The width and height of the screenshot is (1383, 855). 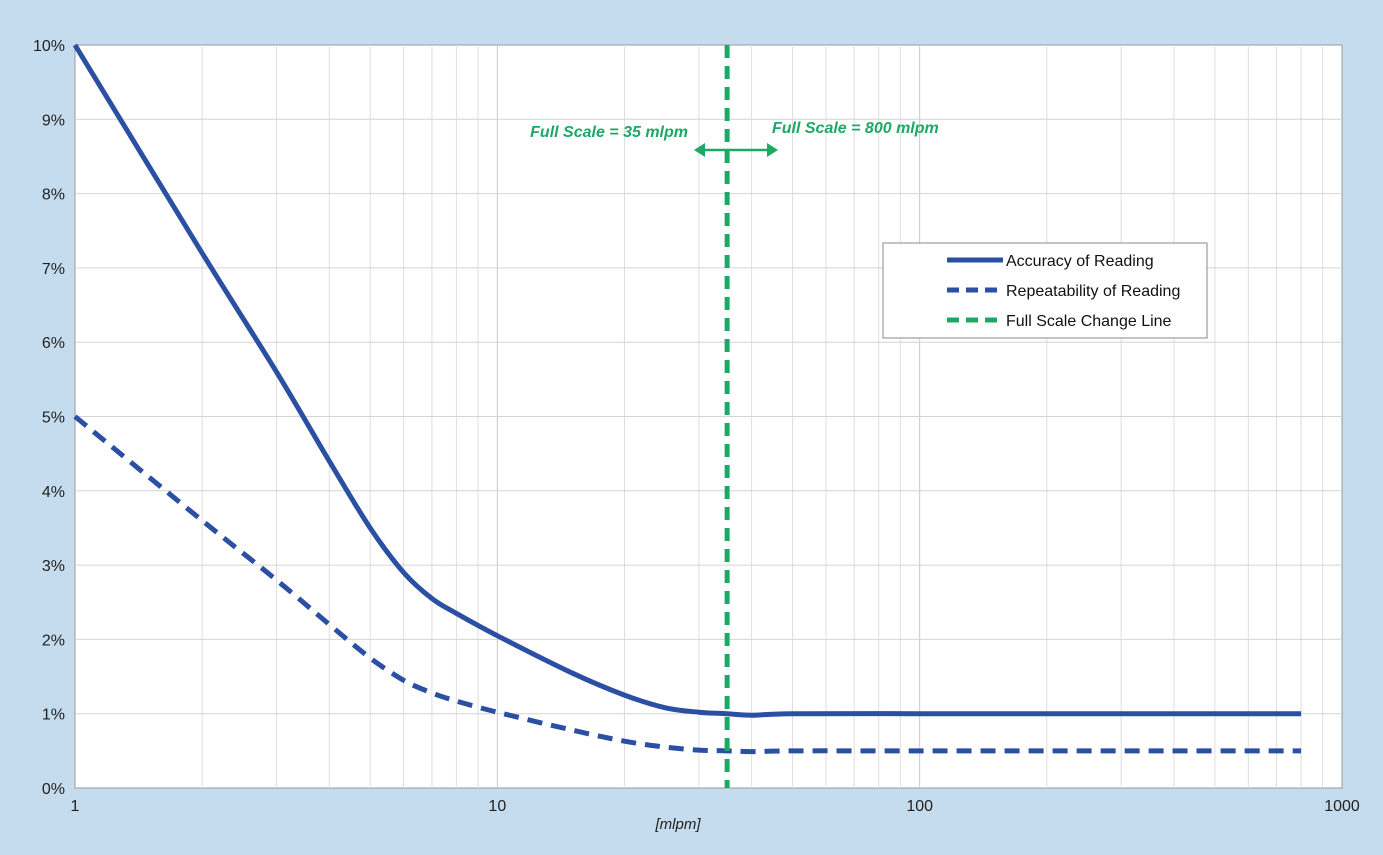 I want to click on y-tick-label: 7%, so click(x=53, y=269).